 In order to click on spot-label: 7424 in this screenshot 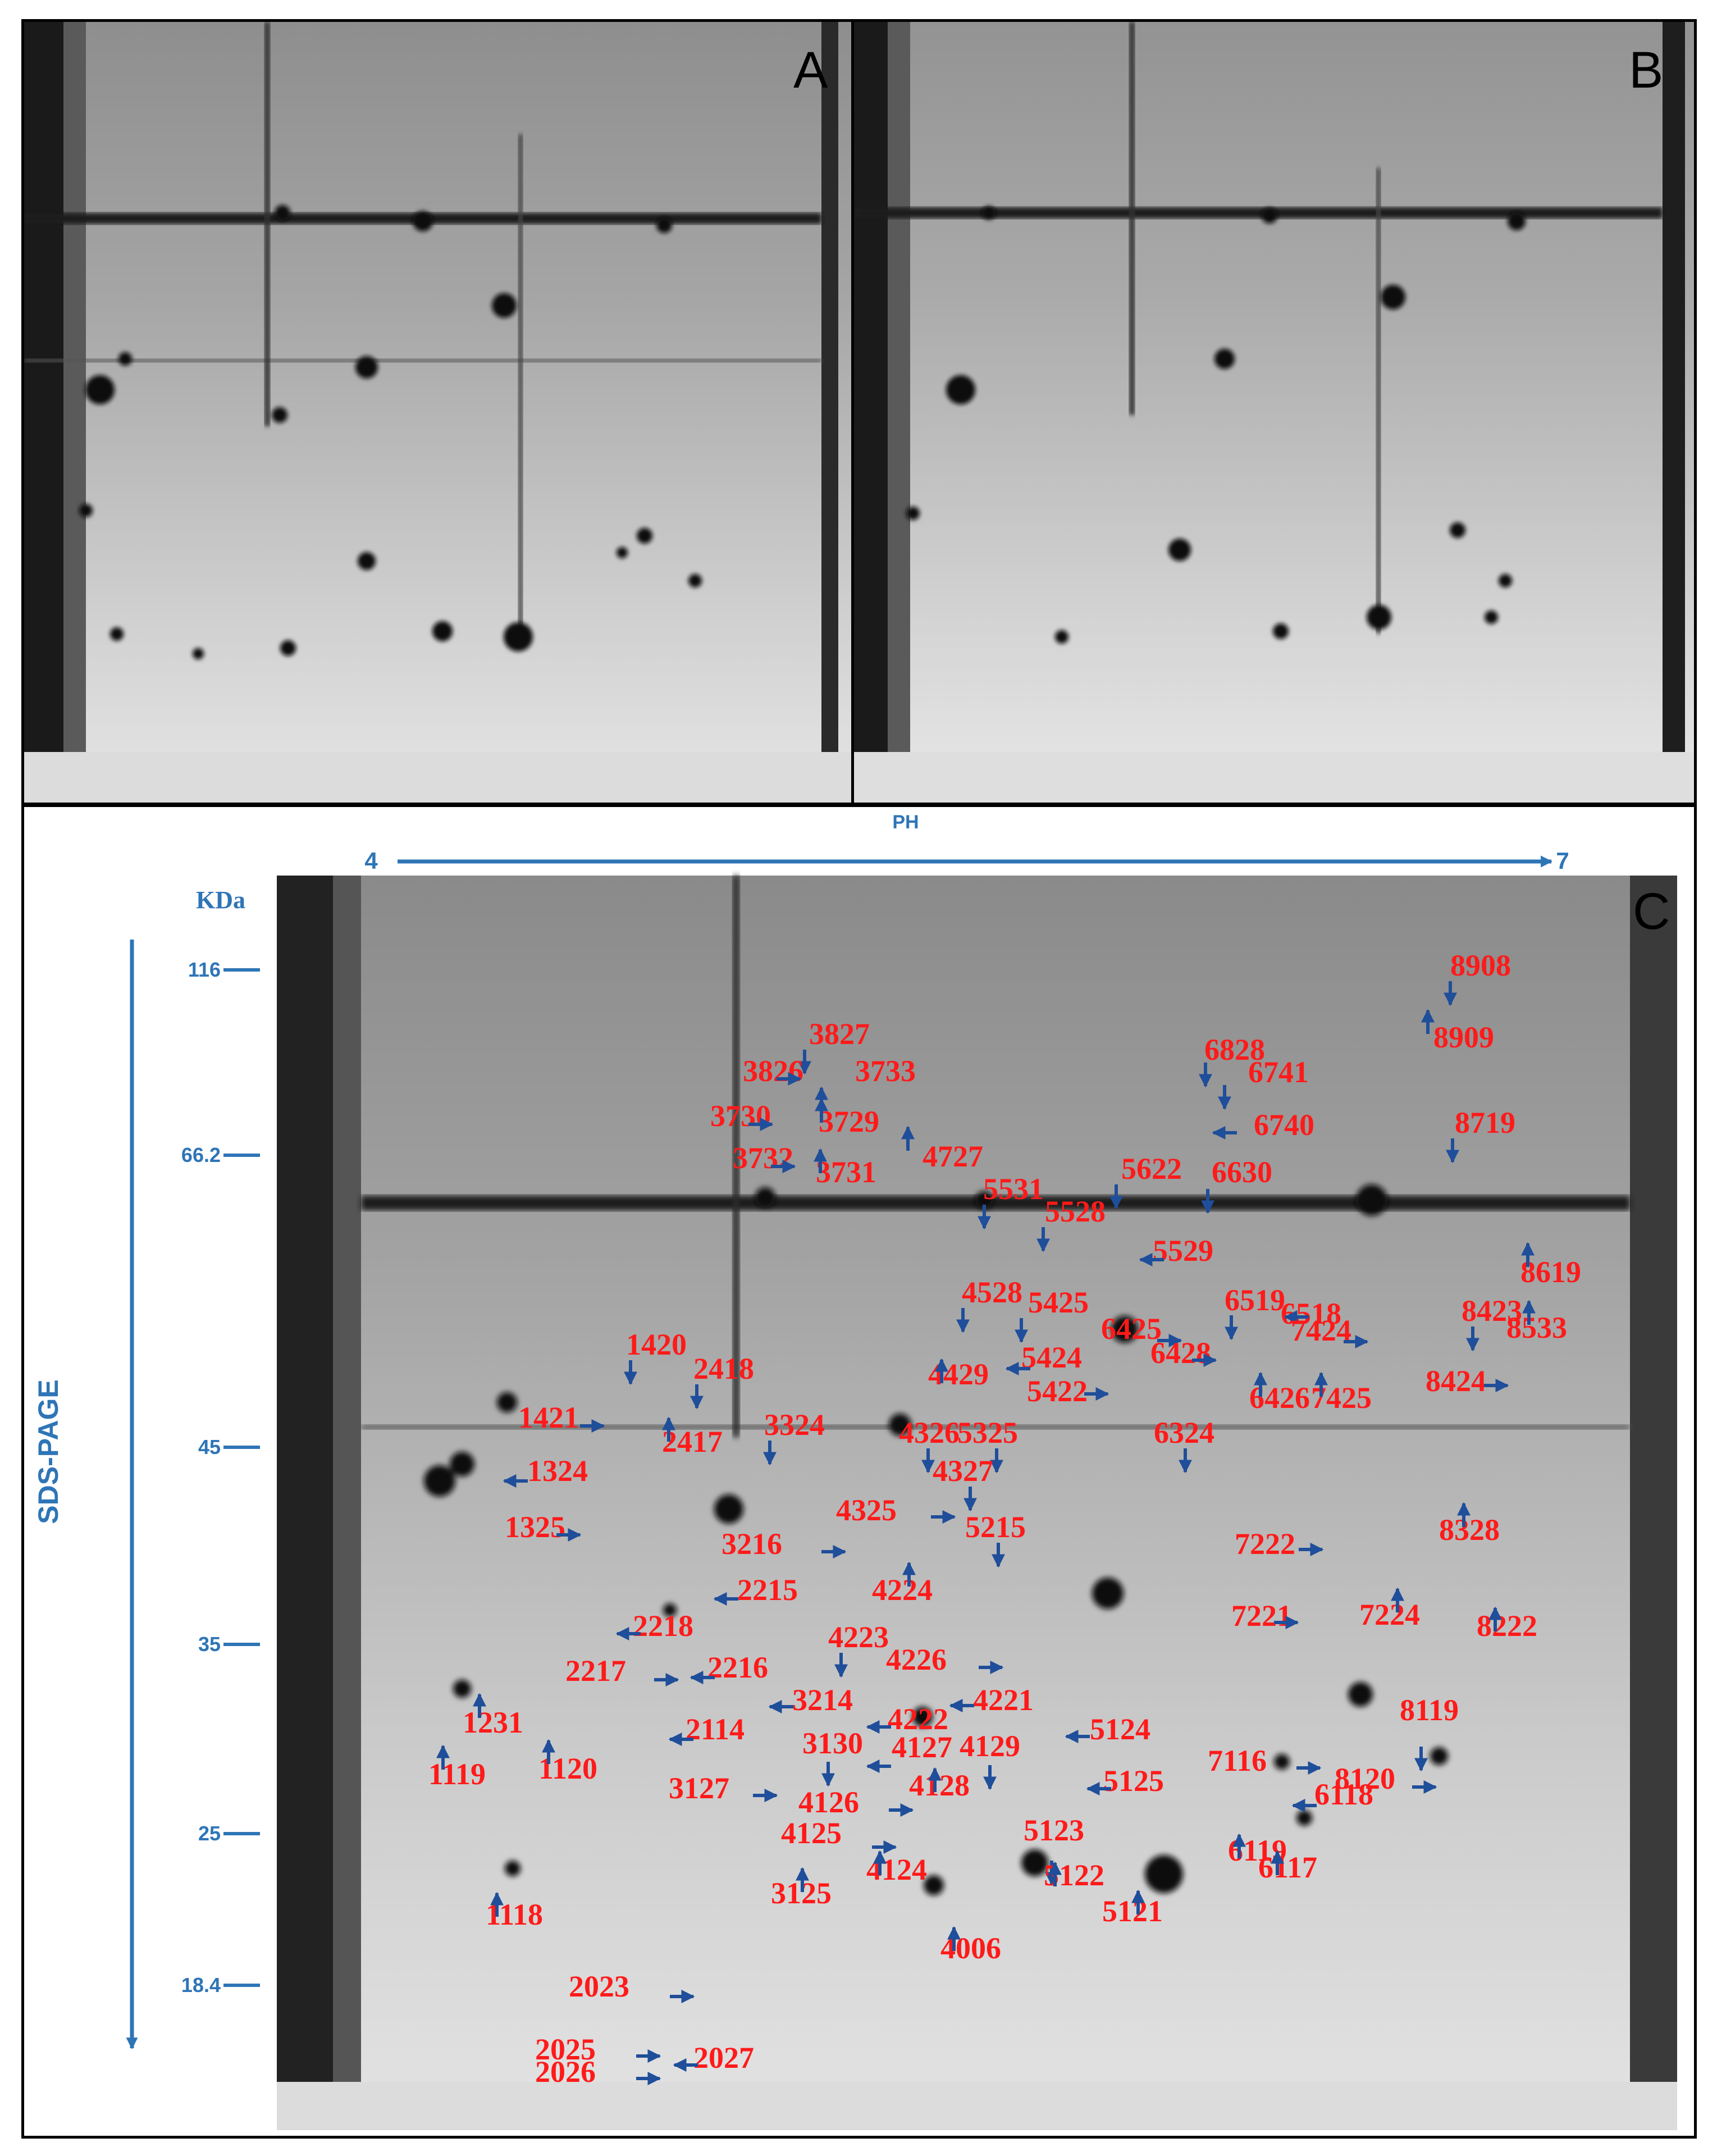, I will do `click(1321, 1330)`.